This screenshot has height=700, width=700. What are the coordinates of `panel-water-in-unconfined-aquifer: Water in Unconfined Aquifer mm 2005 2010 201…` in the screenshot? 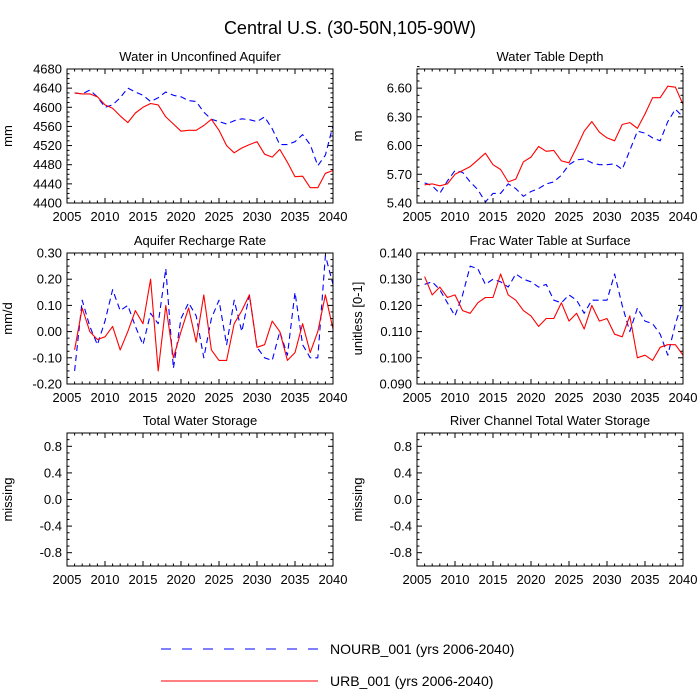 It's located at (173, 136).